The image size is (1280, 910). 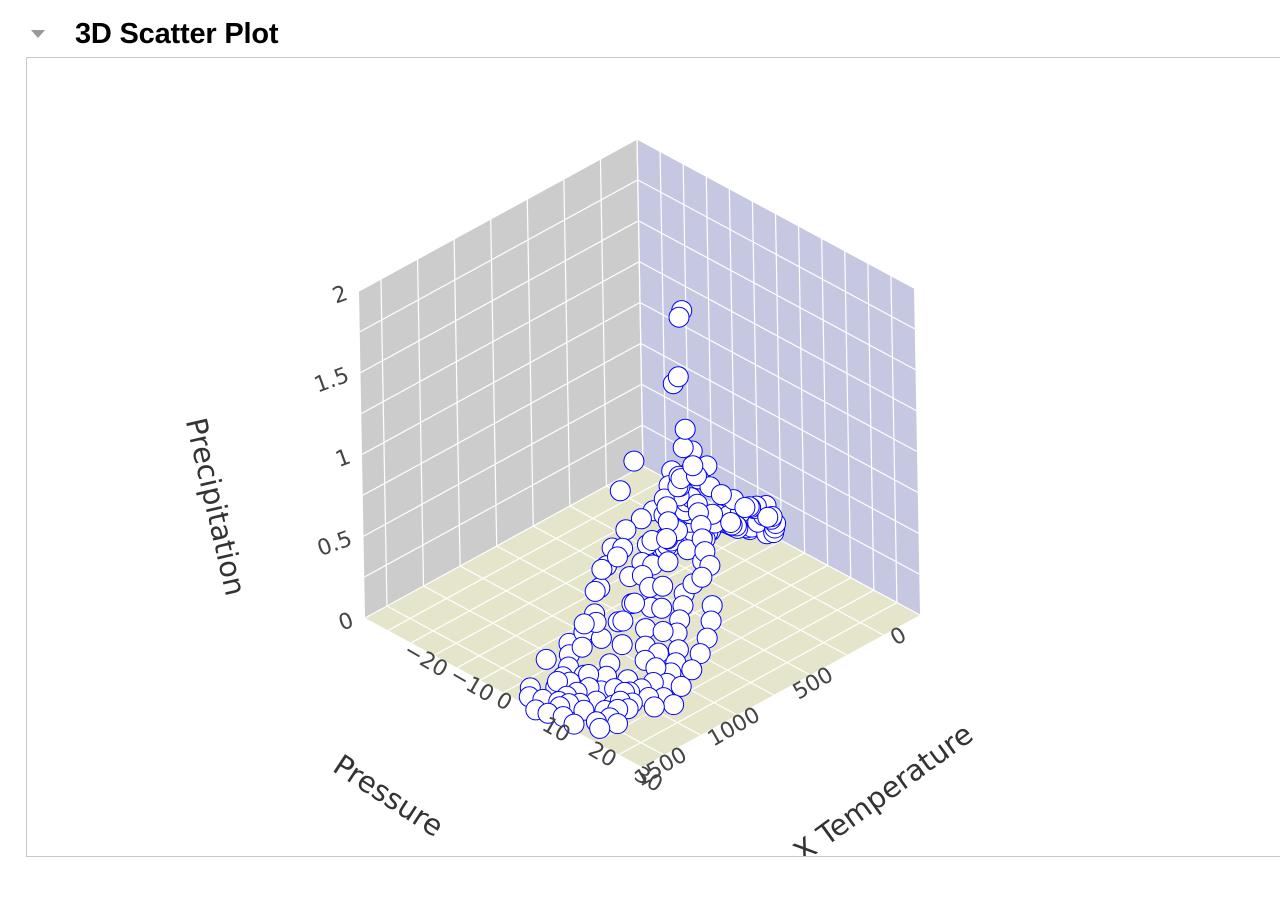 I want to click on z-tick-label: 1.5, so click(x=331, y=380).